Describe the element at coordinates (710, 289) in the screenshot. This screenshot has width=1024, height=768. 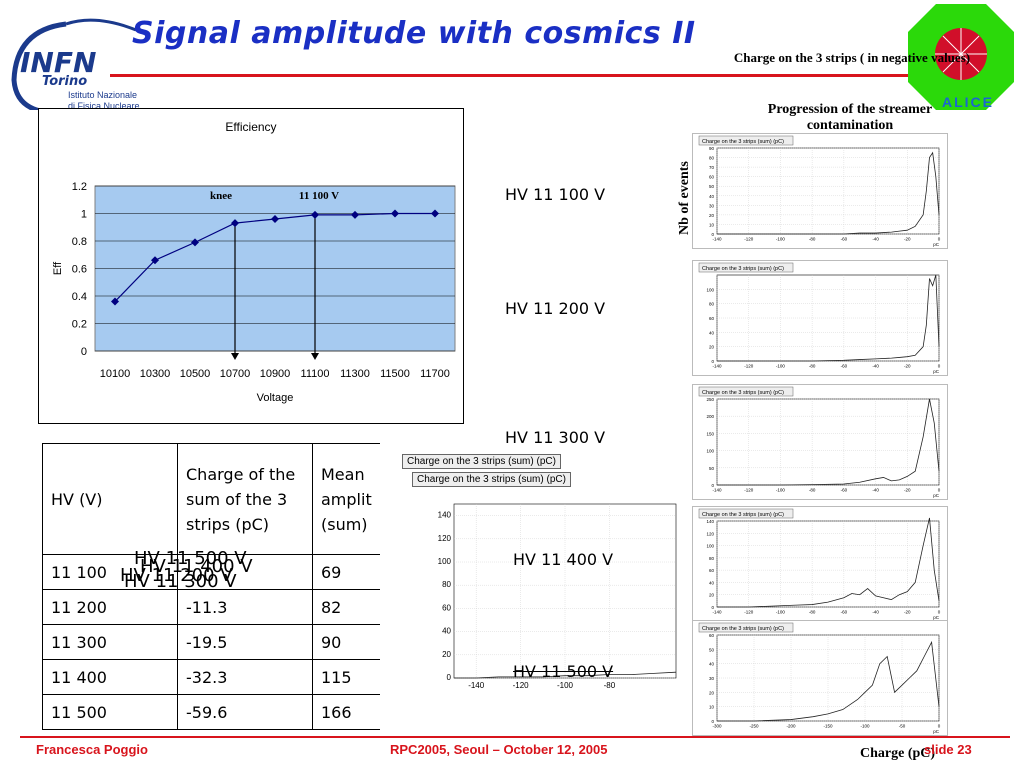
I see `hist-y-tick: 100` at that location.